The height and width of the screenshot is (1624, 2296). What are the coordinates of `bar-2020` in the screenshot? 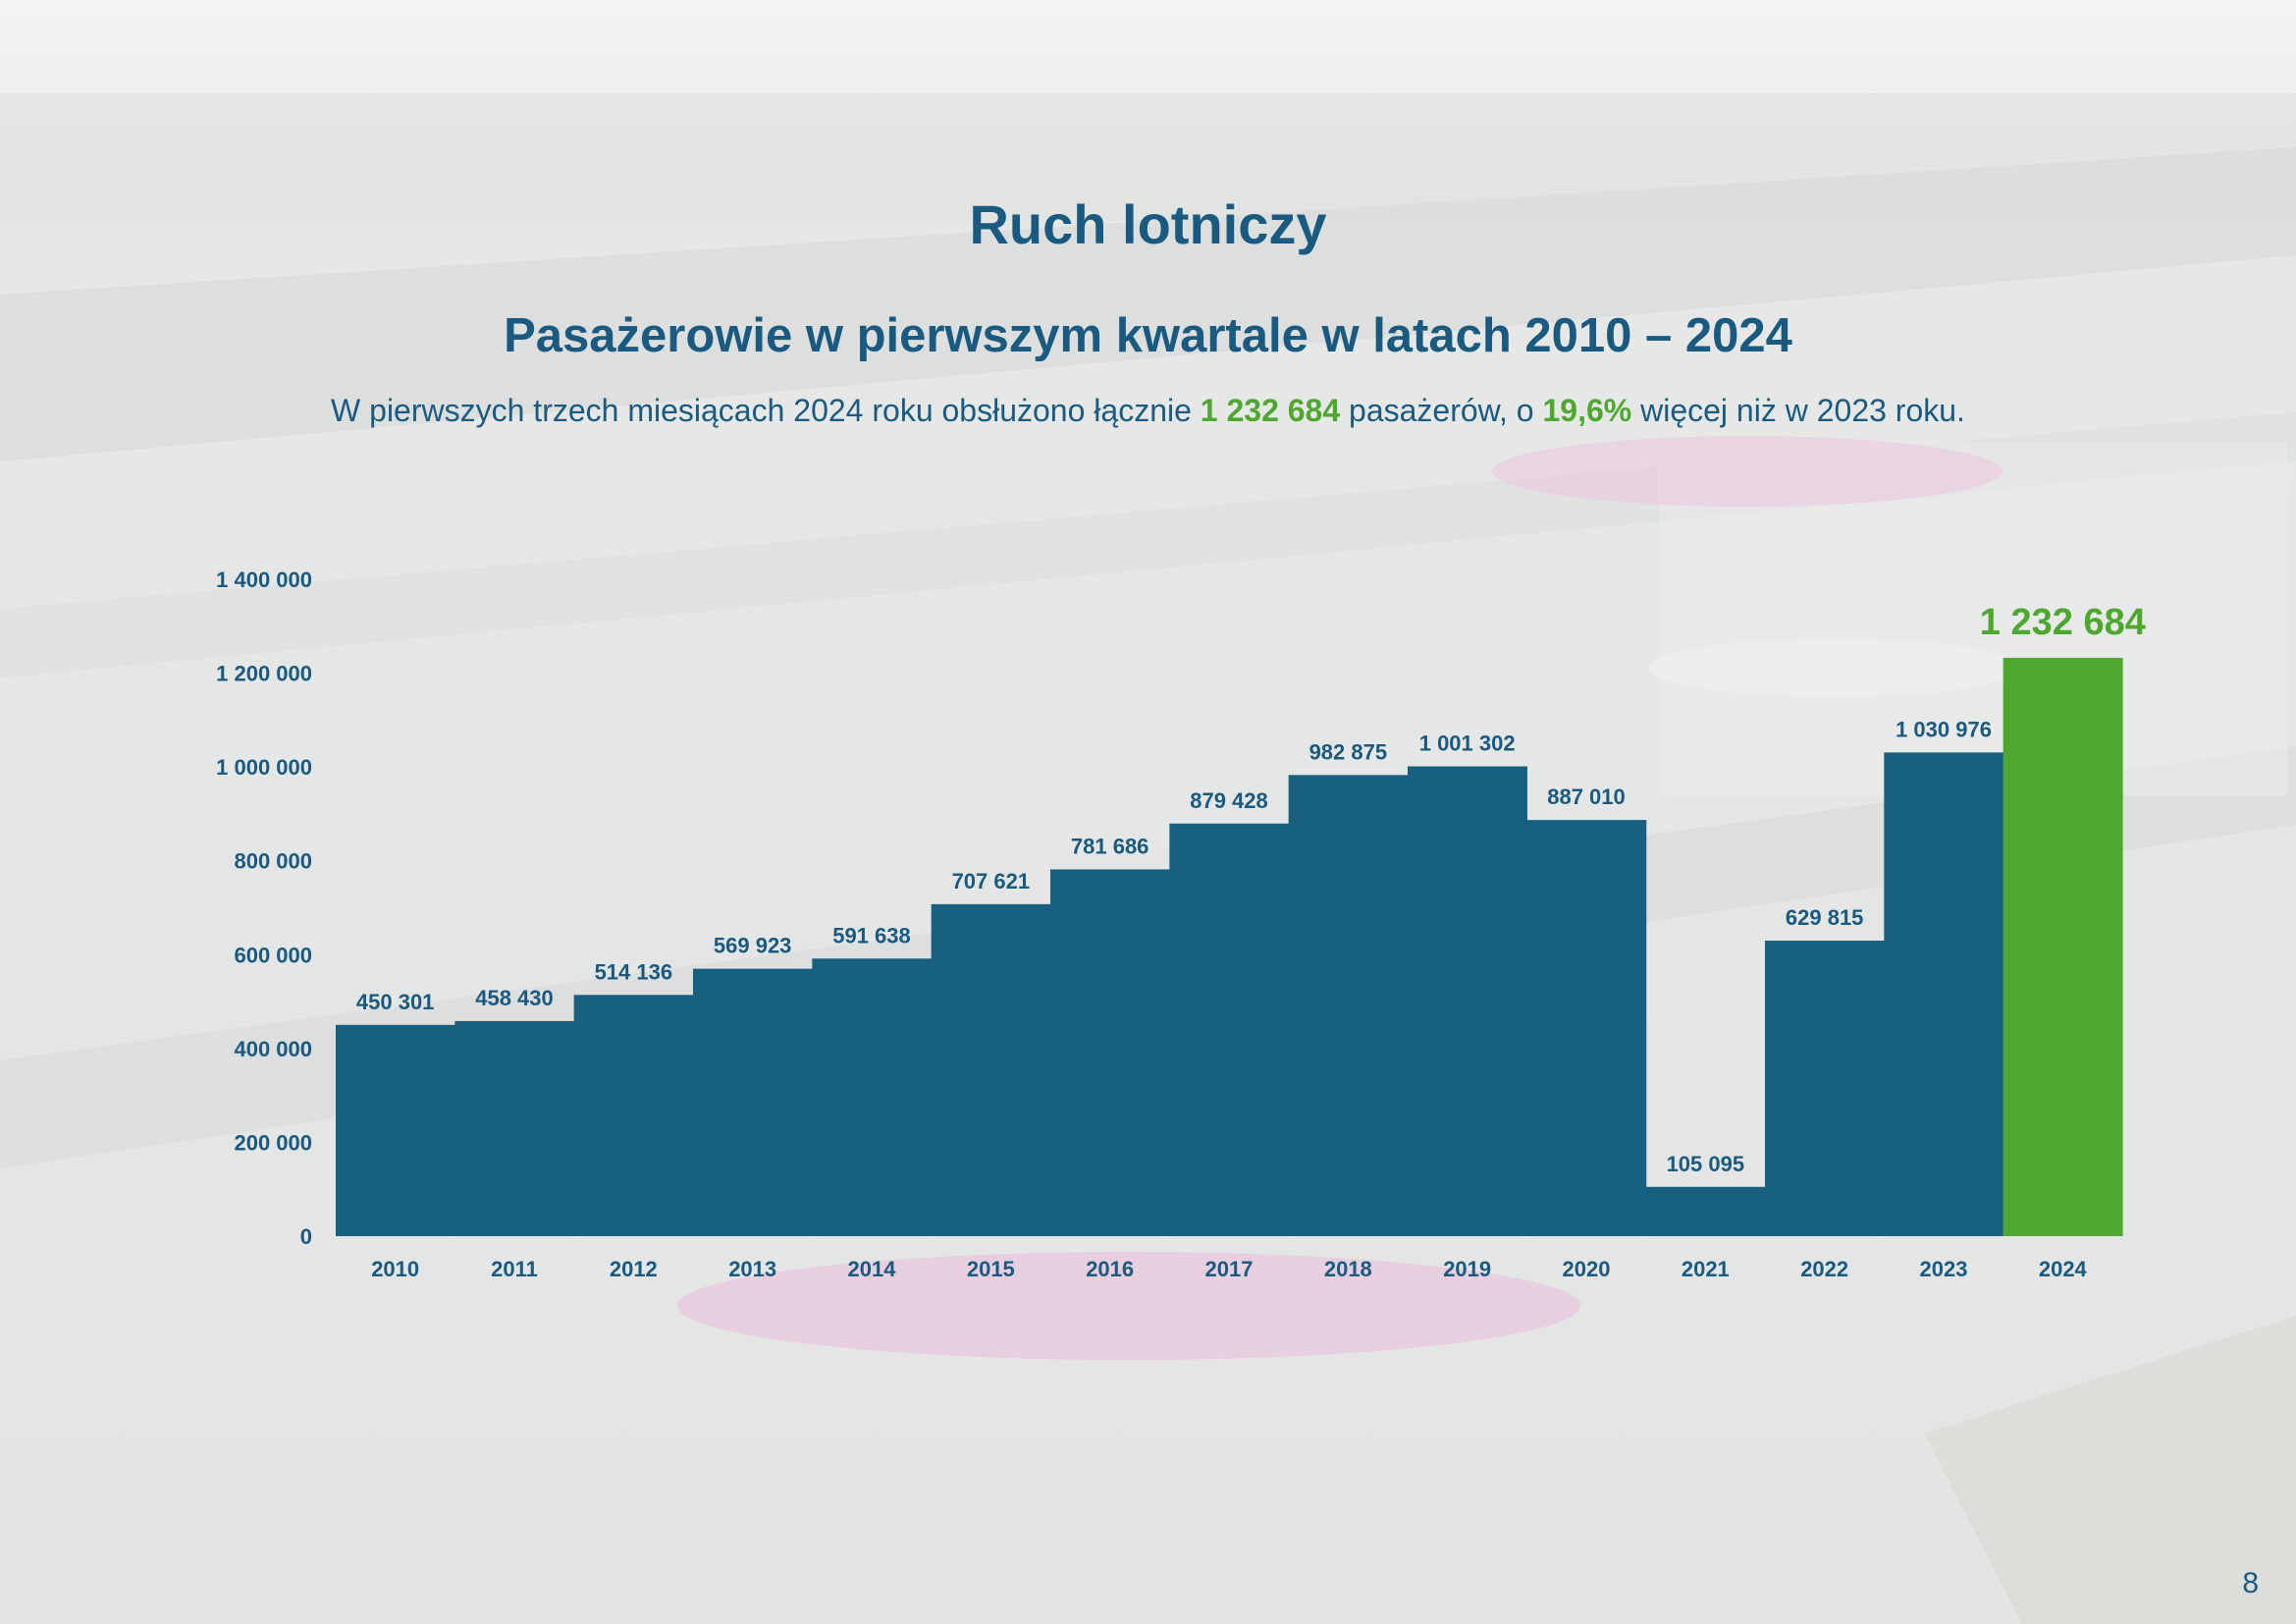 It's located at (1587, 1028).